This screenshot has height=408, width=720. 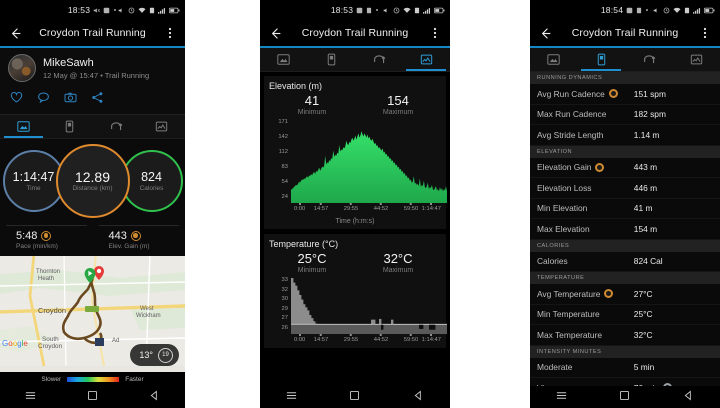 What do you see at coordinates (369, 10) in the screenshot?
I see `note-icon` at bounding box center [369, 10].